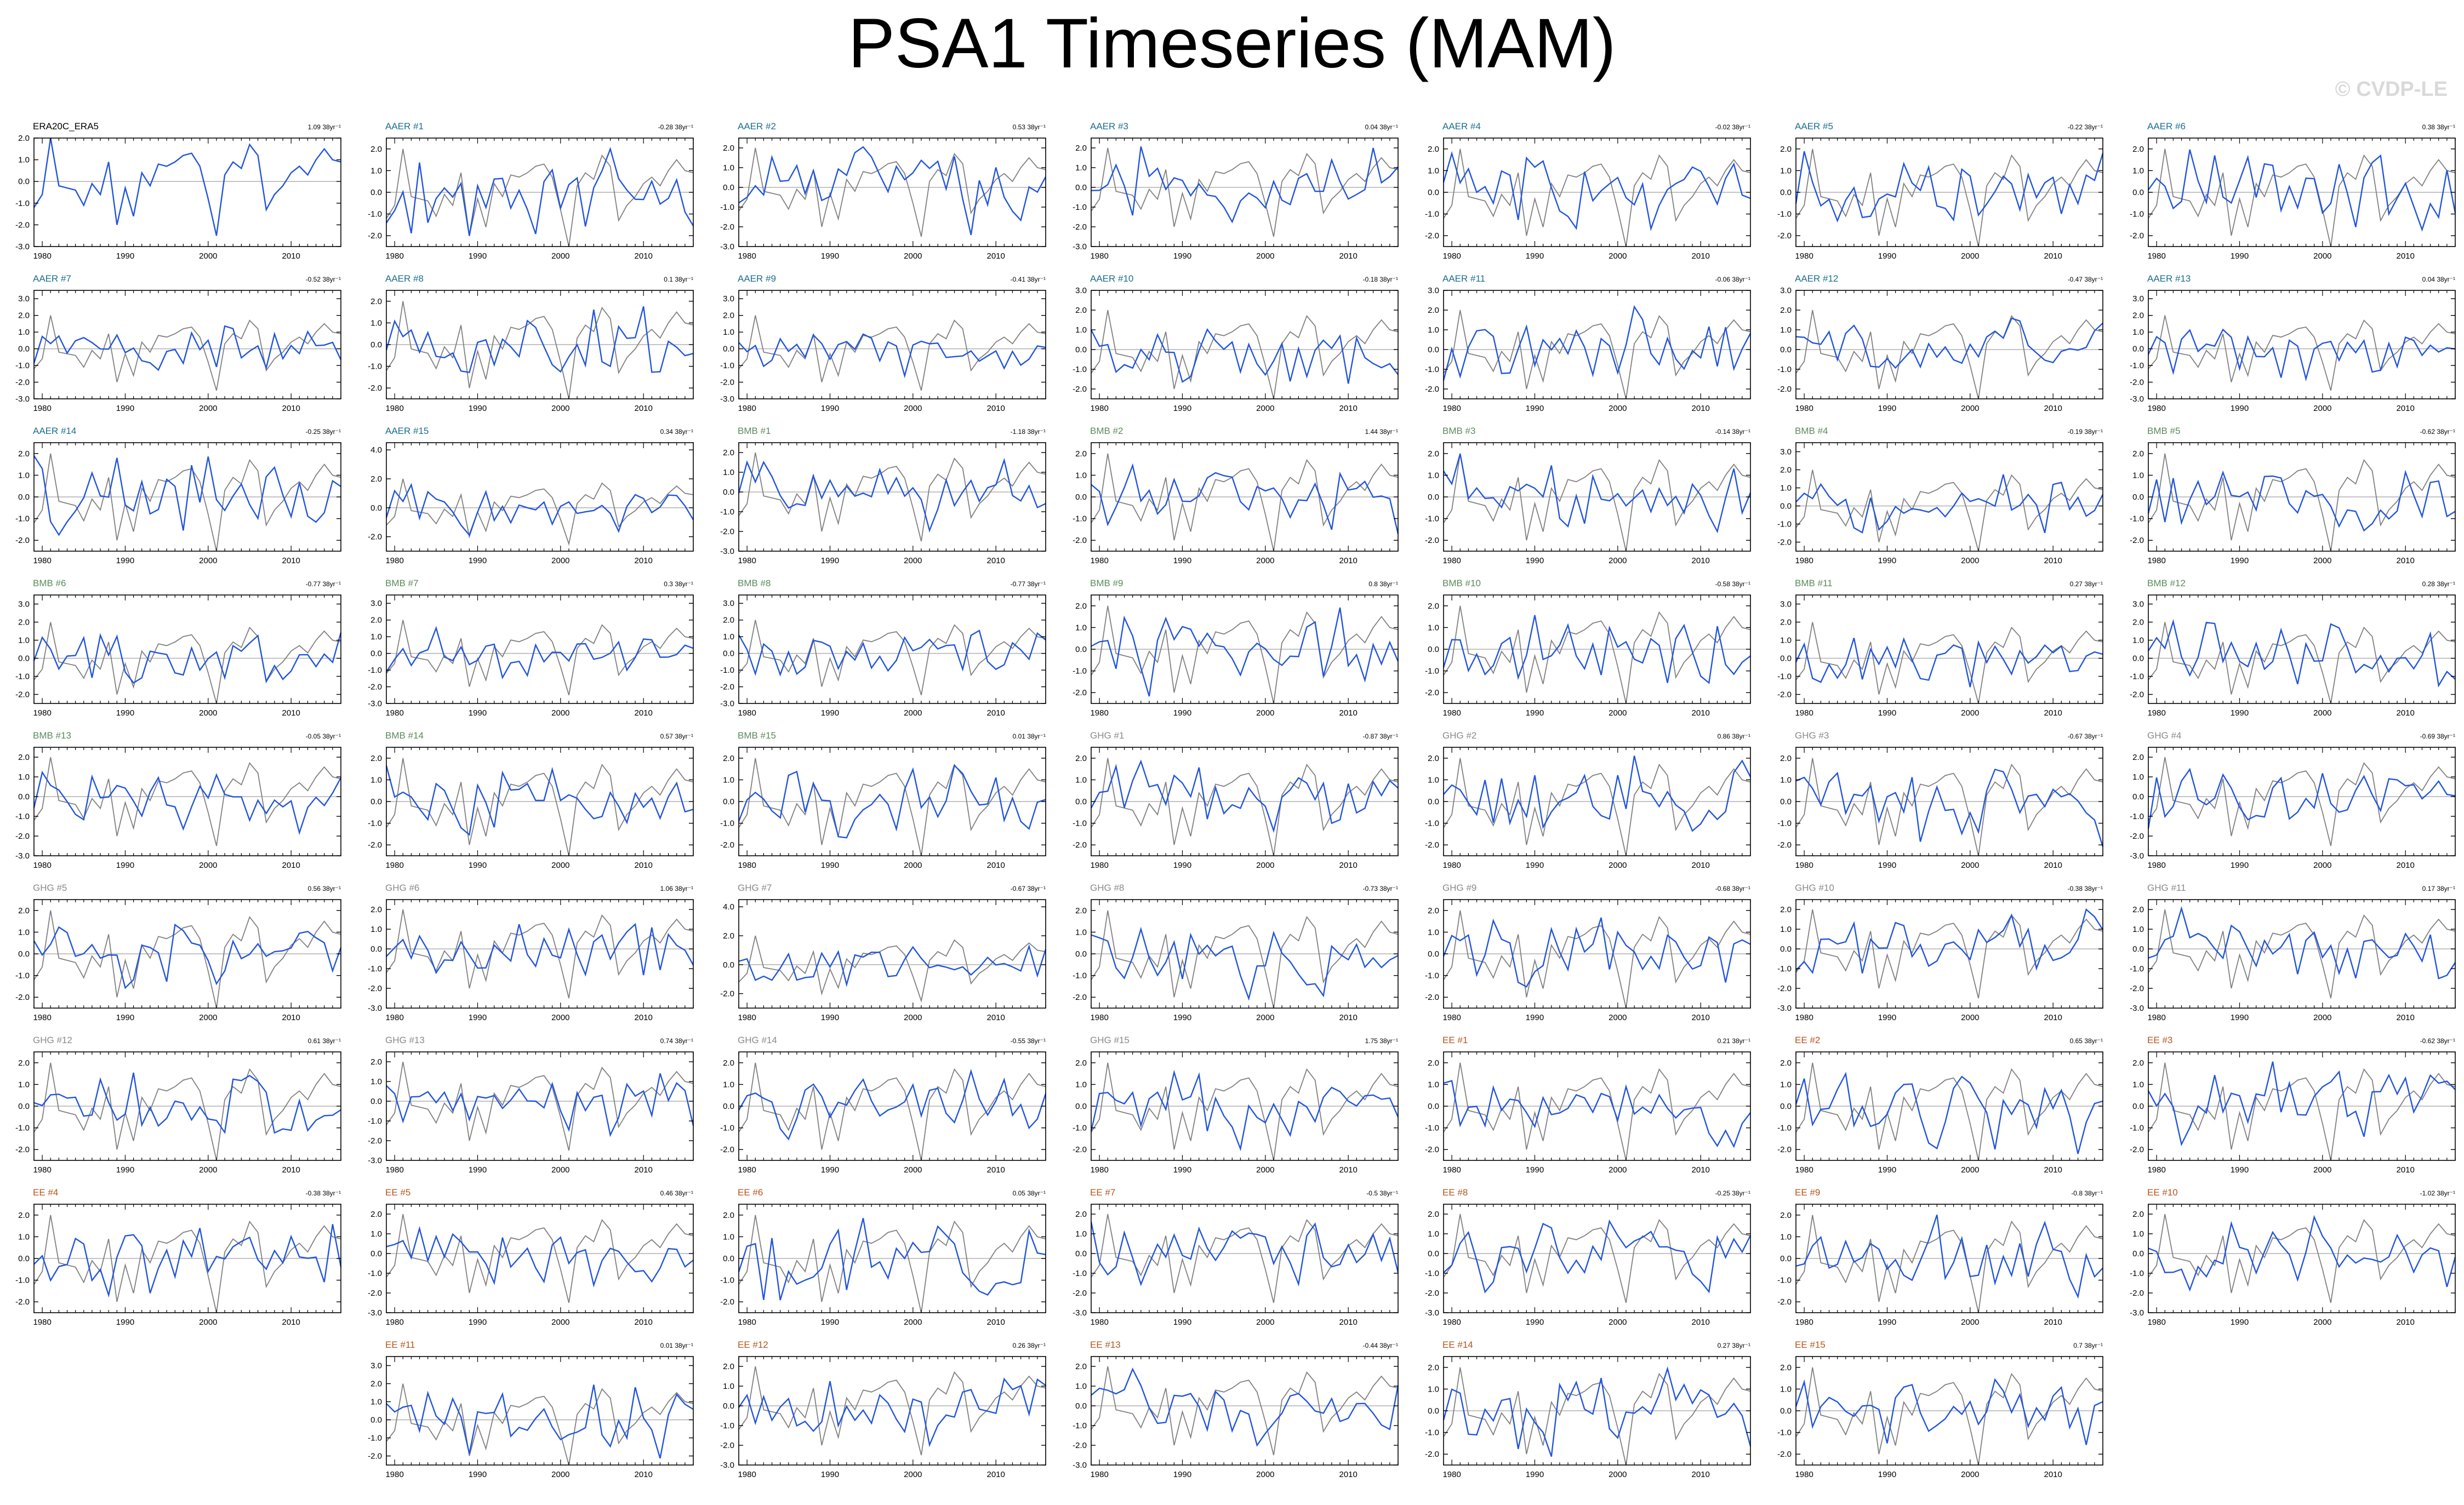 This screenshot has height=1505, width=2464. I want to click on panel-trend: -0.14 38yr⁻¹, so click(1732, 432).